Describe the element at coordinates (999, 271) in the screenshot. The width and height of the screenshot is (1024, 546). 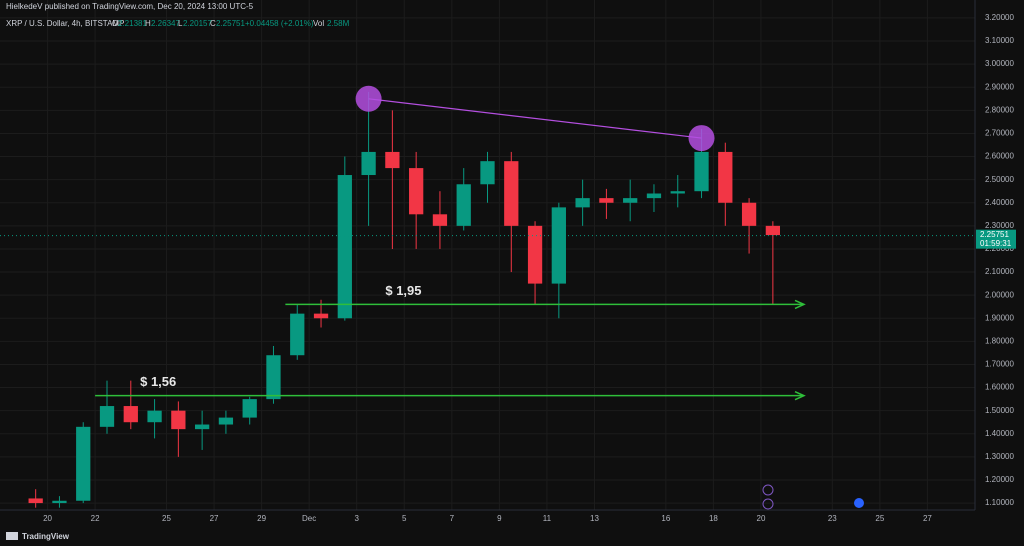
I see `y-tick-label: 2.10000` at that location.